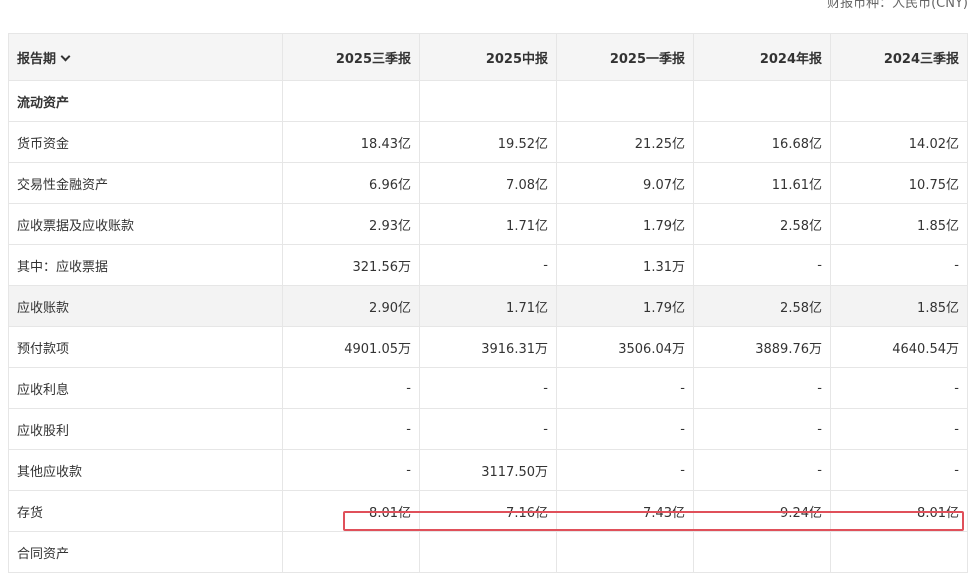 Image resolution: width=976 pixels, height=573 pixels. Describe the element at coordinates (145, 388) in the screenshot. I see `row-label: 应收利息` at that location.